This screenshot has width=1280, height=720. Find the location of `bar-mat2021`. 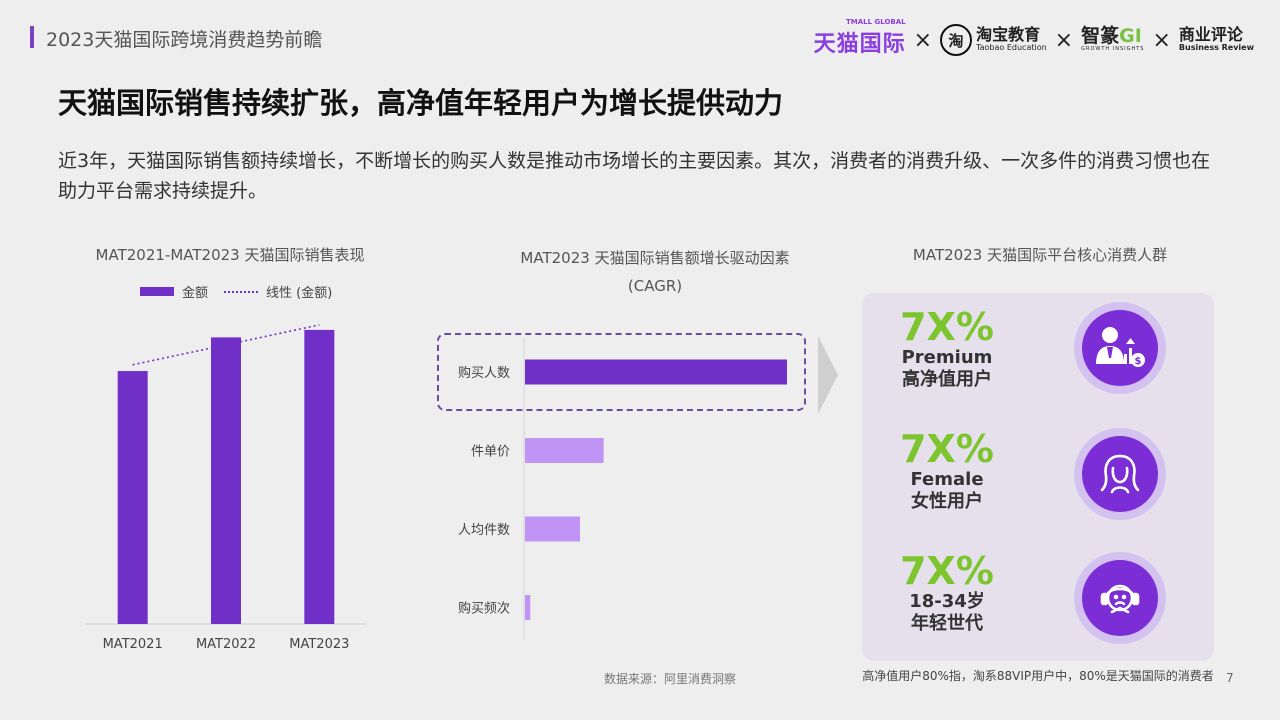

bar-mat2021 is located at coordinates (132, 497).